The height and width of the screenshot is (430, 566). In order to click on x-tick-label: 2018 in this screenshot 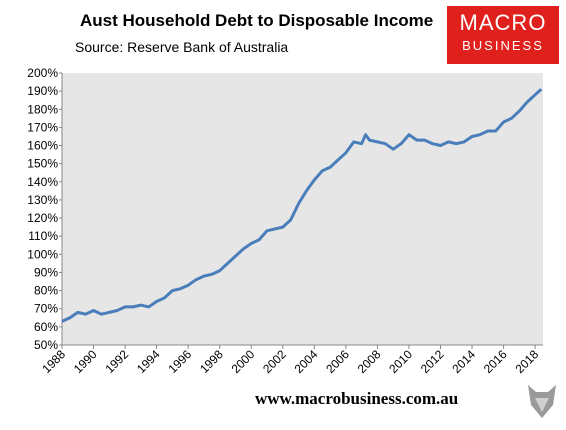, I will do `click(526, 361)`.